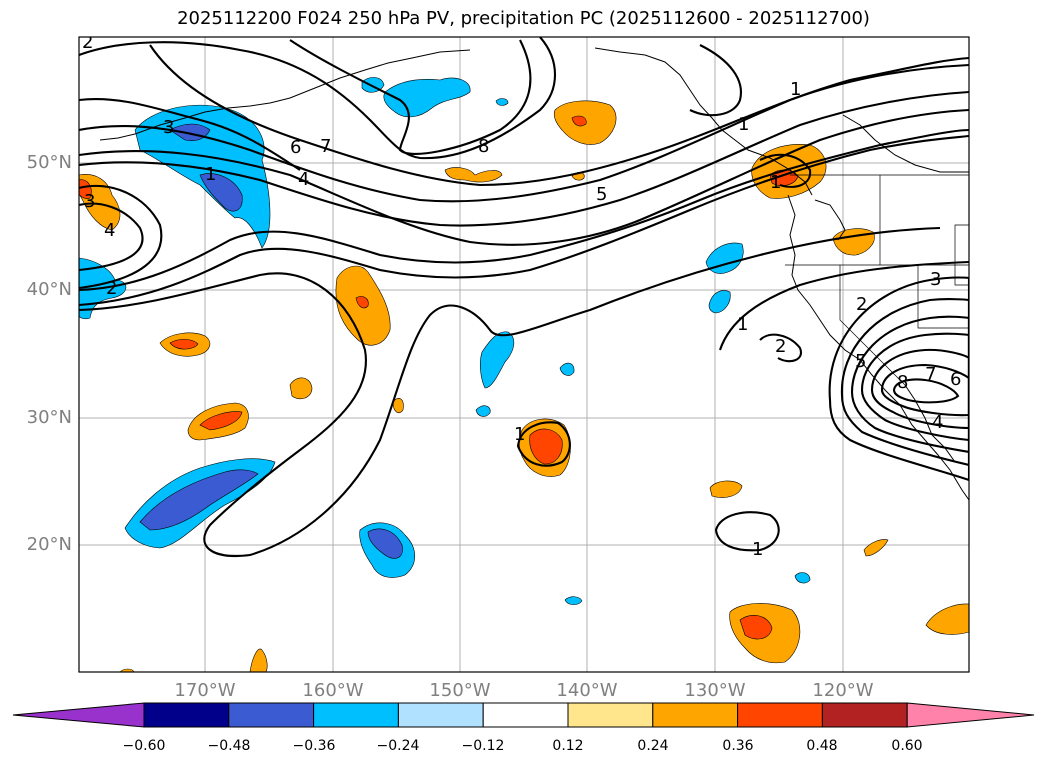 The height and width of the screenshot is (765, 1047). Describe the element at coordinates (719, 302) in the screenshot. I see `neg-area-east-b` at that location.